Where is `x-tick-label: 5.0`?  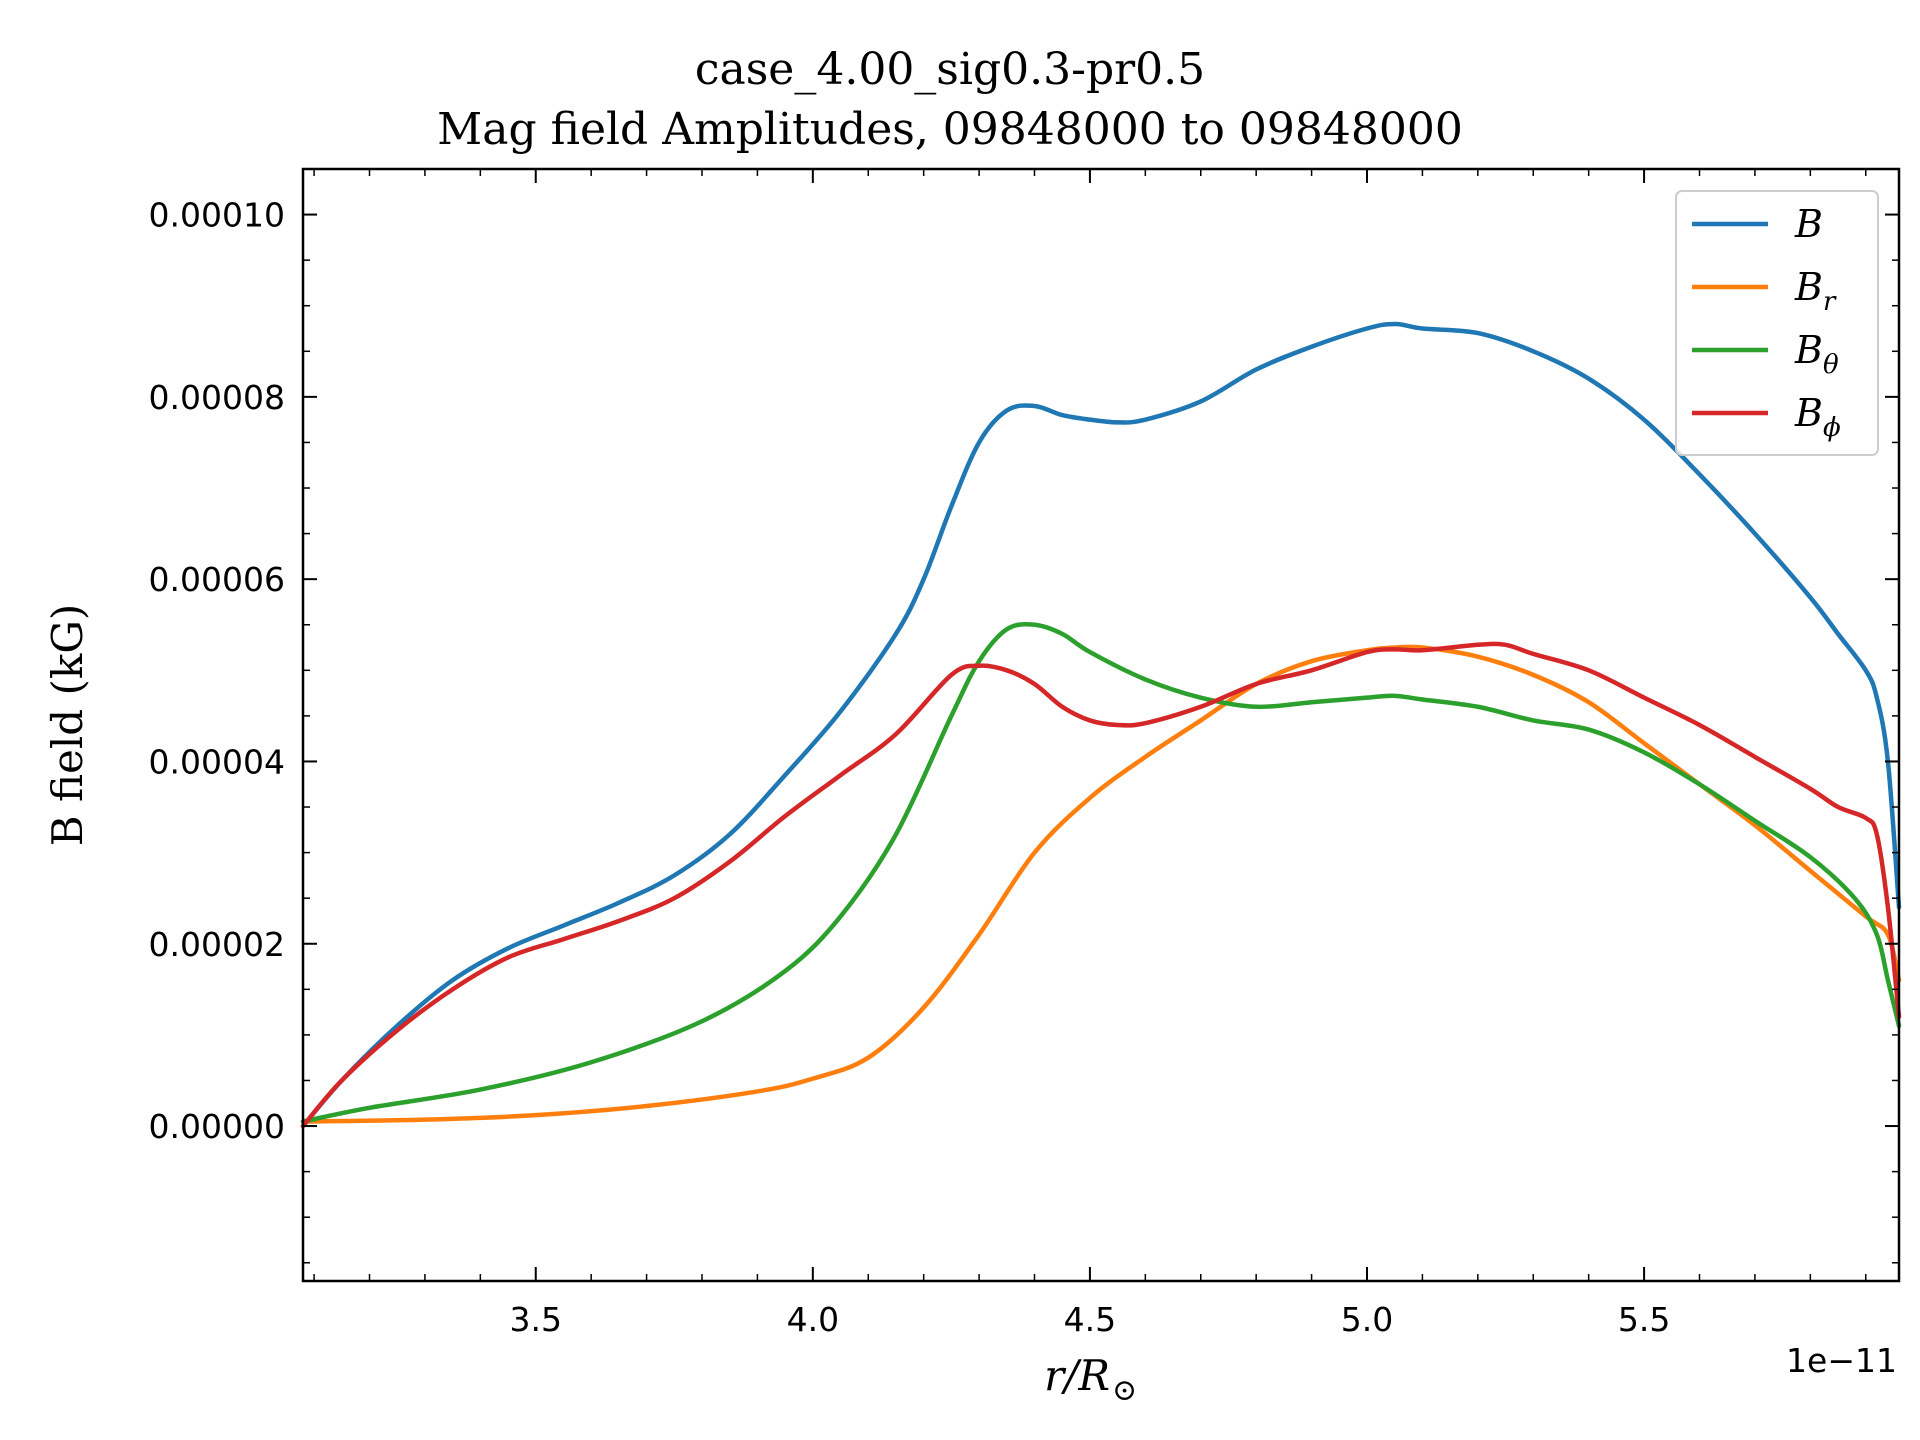 x-tick-label: 5.0 is located at coordinates (1367, 1319).